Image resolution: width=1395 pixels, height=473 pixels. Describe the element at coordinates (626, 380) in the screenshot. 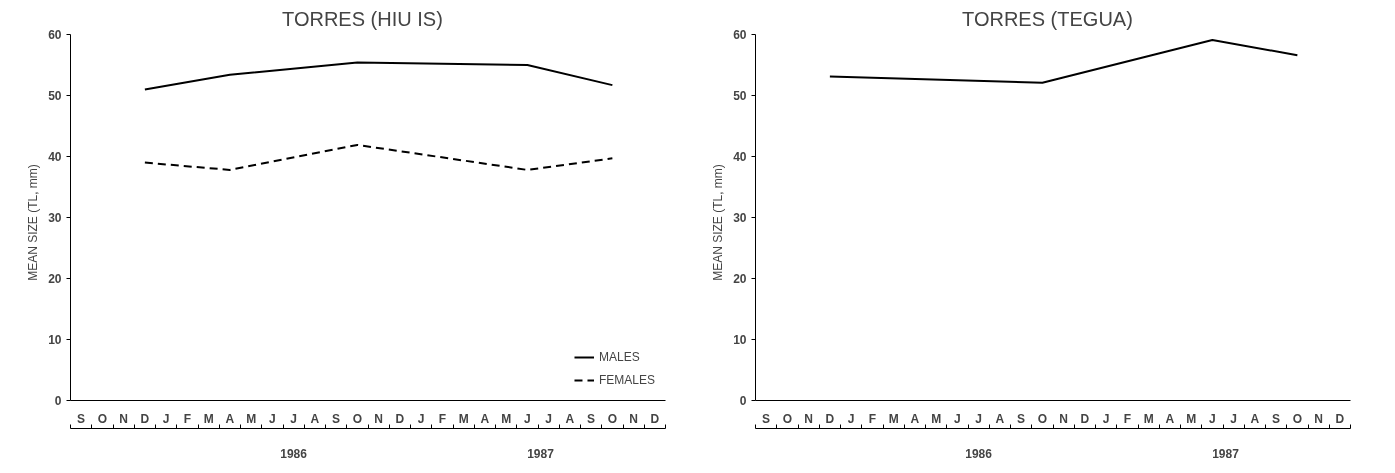

I see `legend-label: FEMALES` at that location.